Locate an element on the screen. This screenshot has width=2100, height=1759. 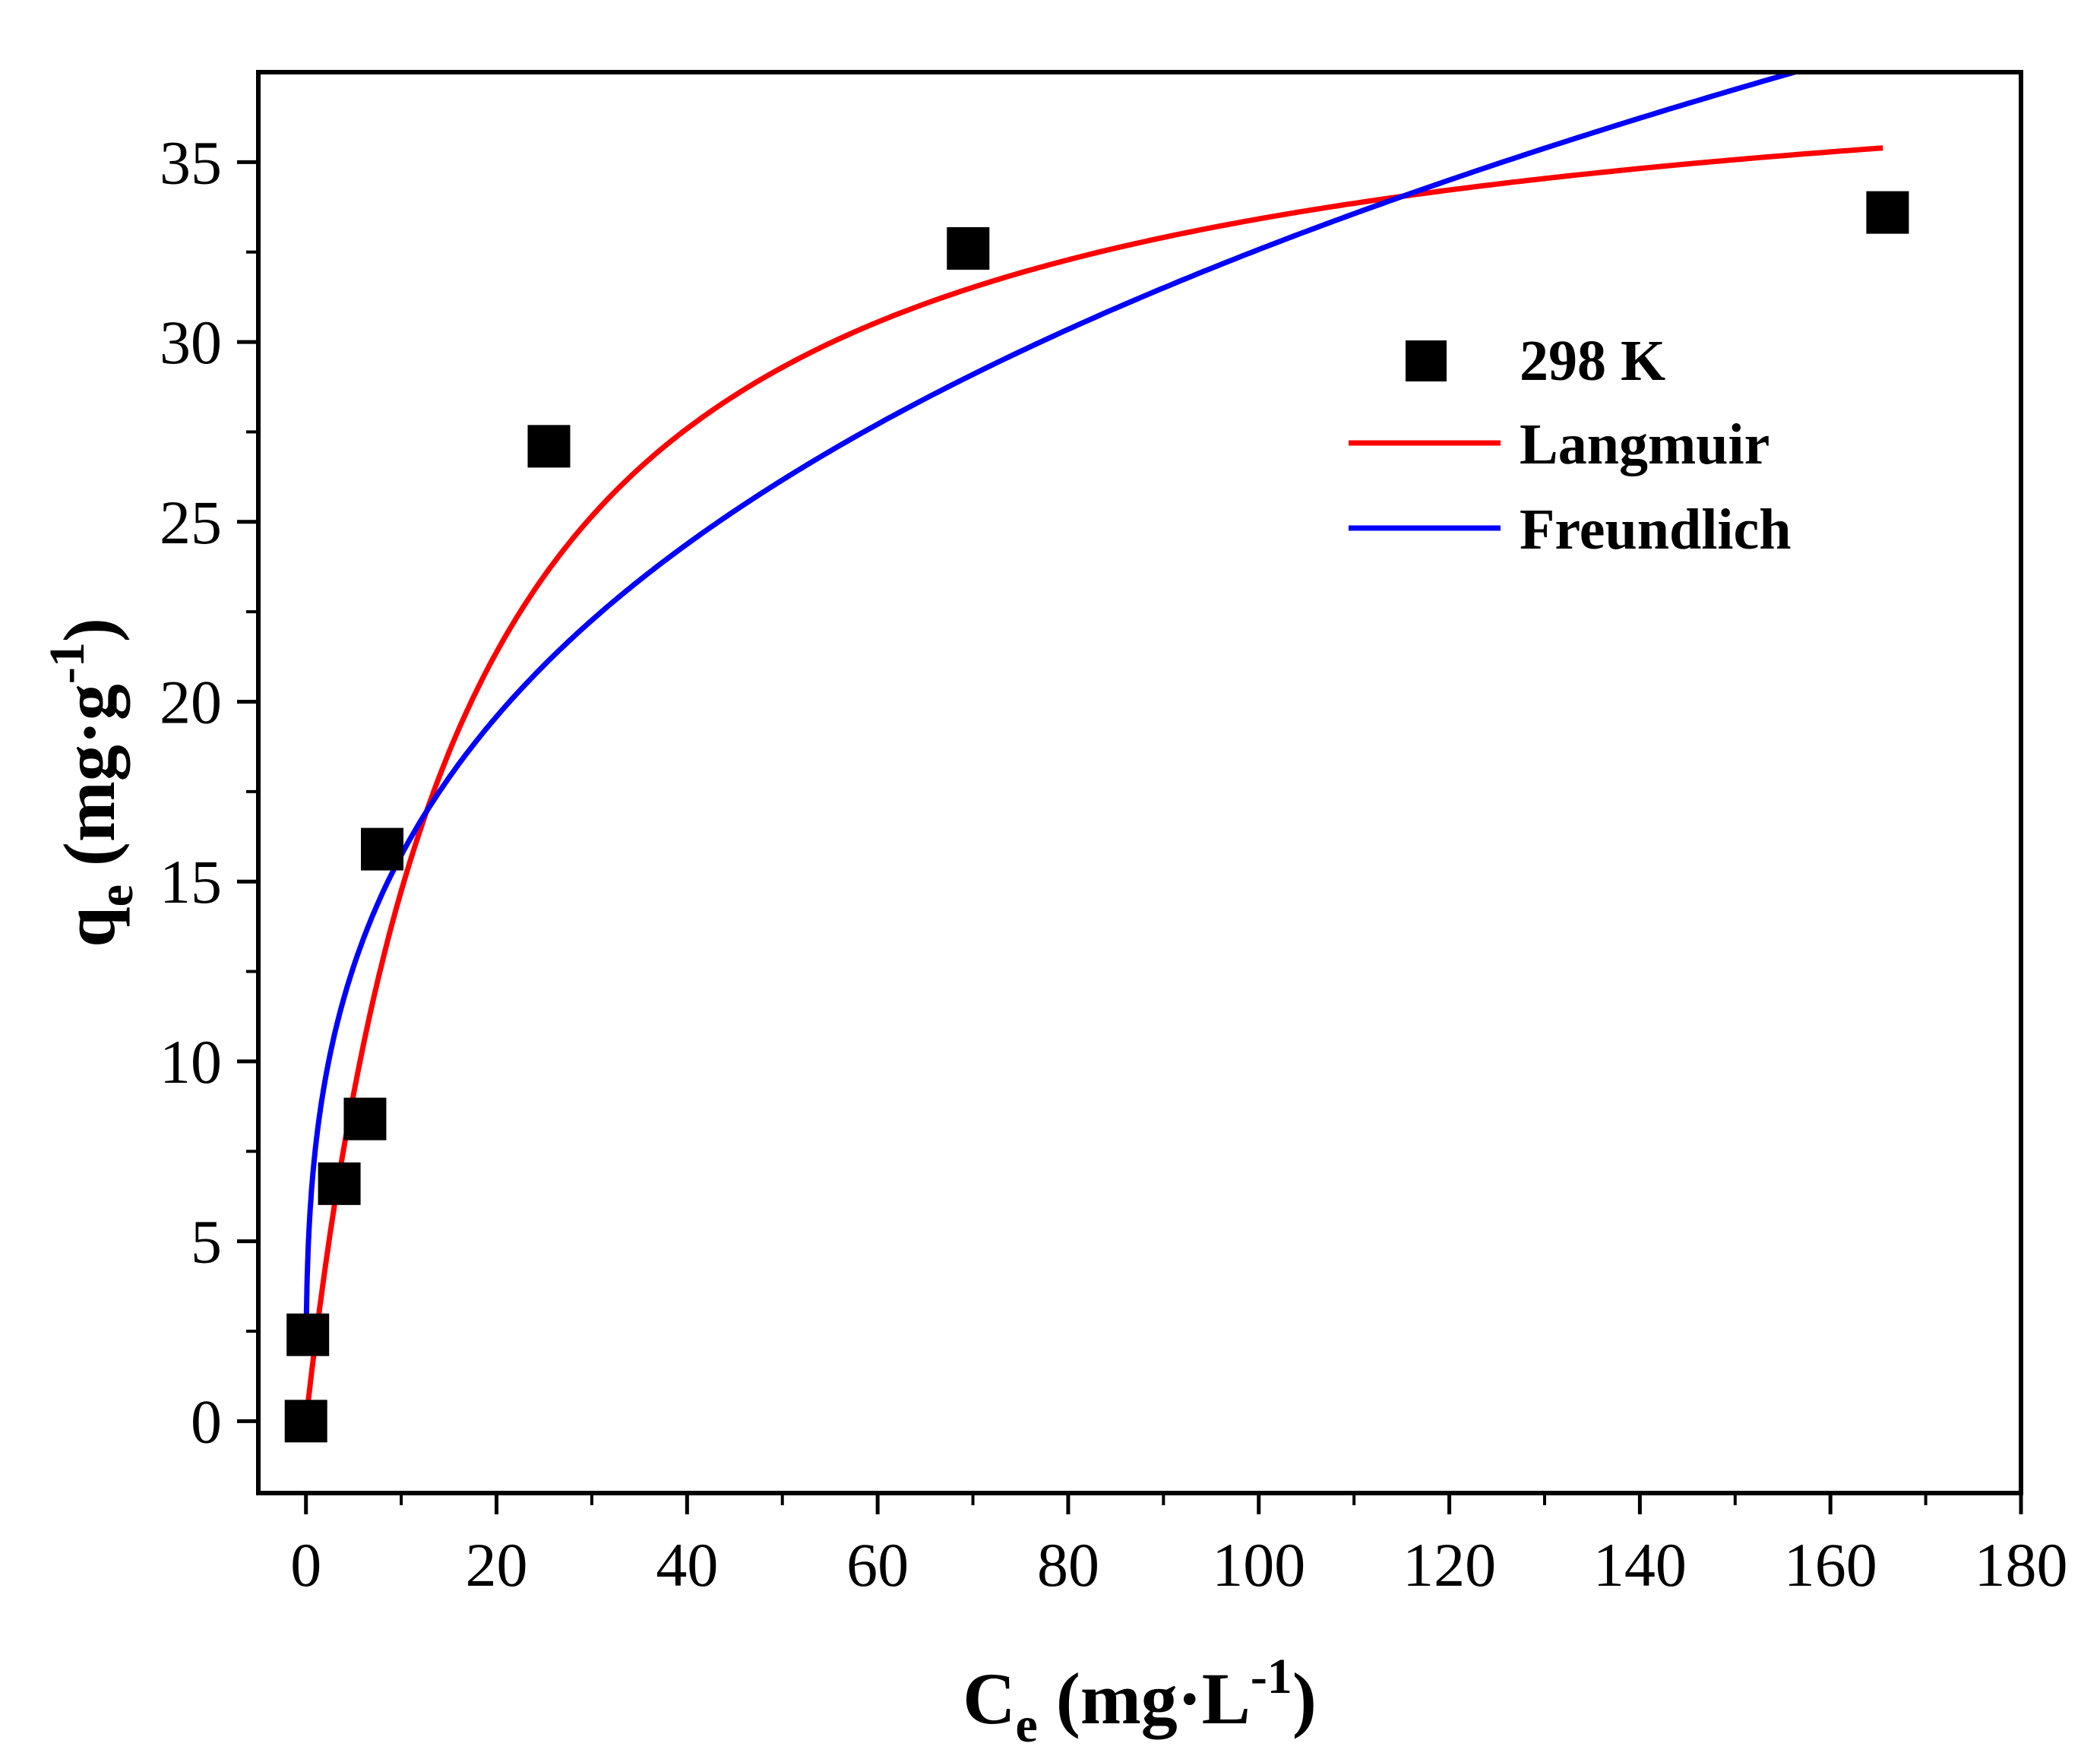
y-axis-title: qe (mg·g-1) is located at coordinates (92, 783).